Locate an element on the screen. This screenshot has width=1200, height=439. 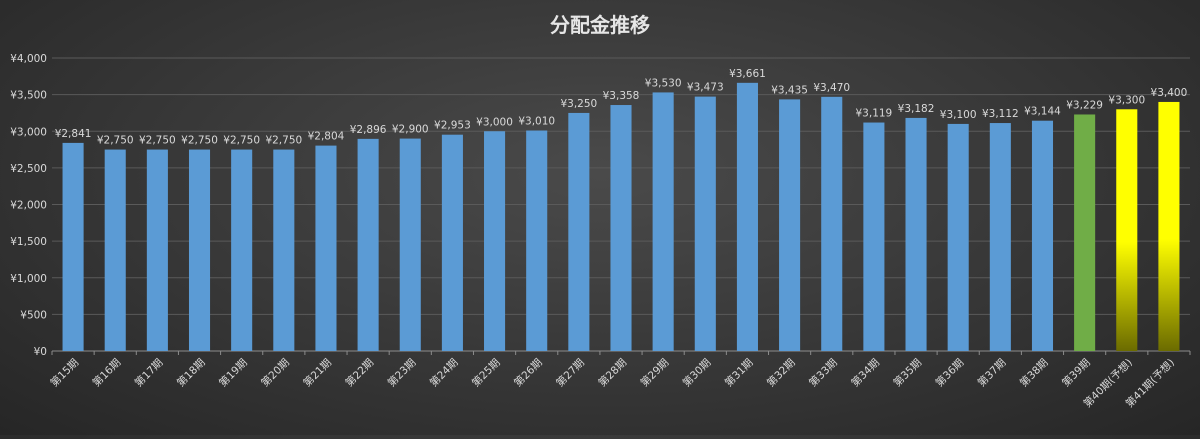
x-tick-label: 第32期 is located at coordinates (780, 372).